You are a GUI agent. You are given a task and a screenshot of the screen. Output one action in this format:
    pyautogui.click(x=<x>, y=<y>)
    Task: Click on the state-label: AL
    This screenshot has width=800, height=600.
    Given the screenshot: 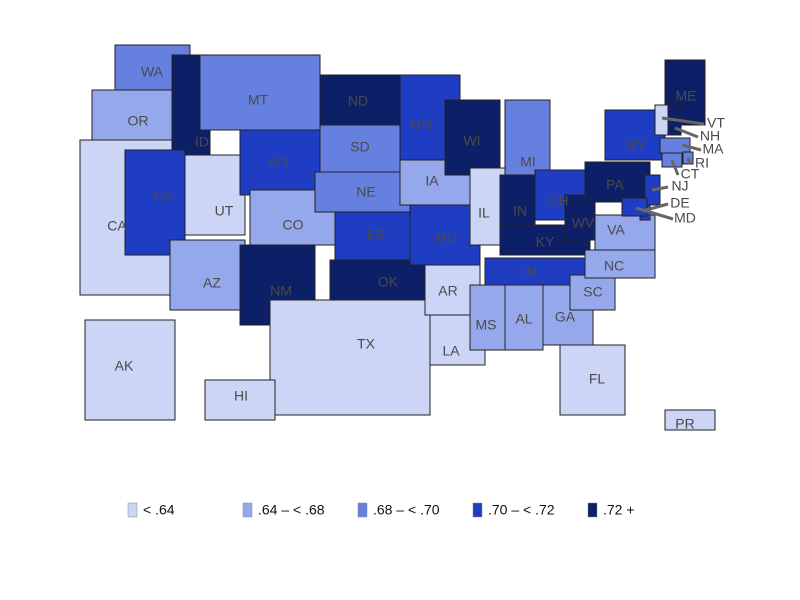 What is the action you would take?
    pyautogui.click(x=523, y=319)
    